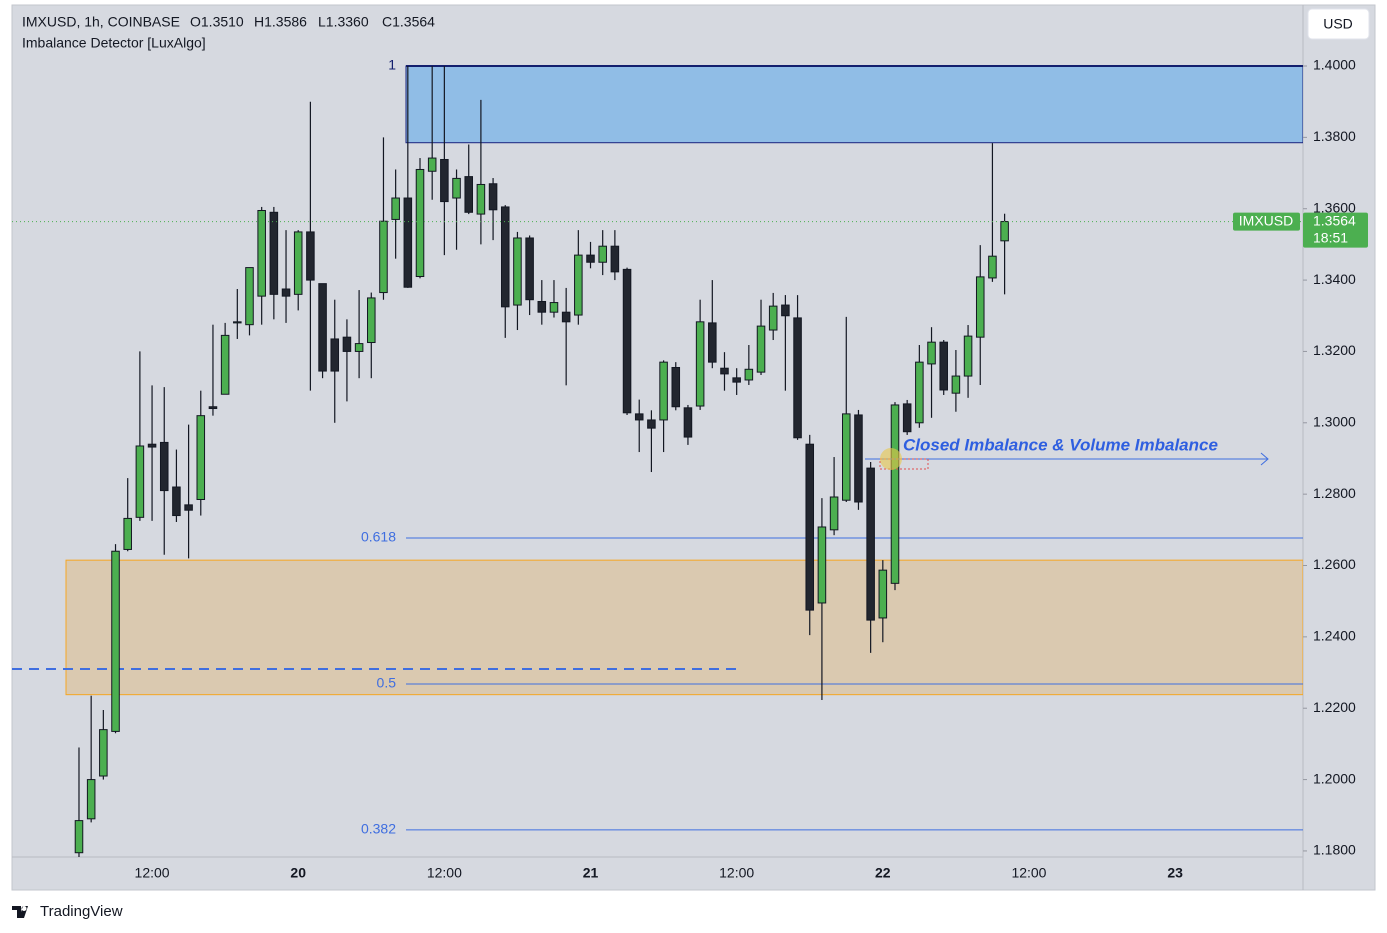  What do you see at coordinates (101, 22) in the screenshot?
I see `symbol-title: IMXUSD, 1h, COINBASE` at bounding box center [101, 22].